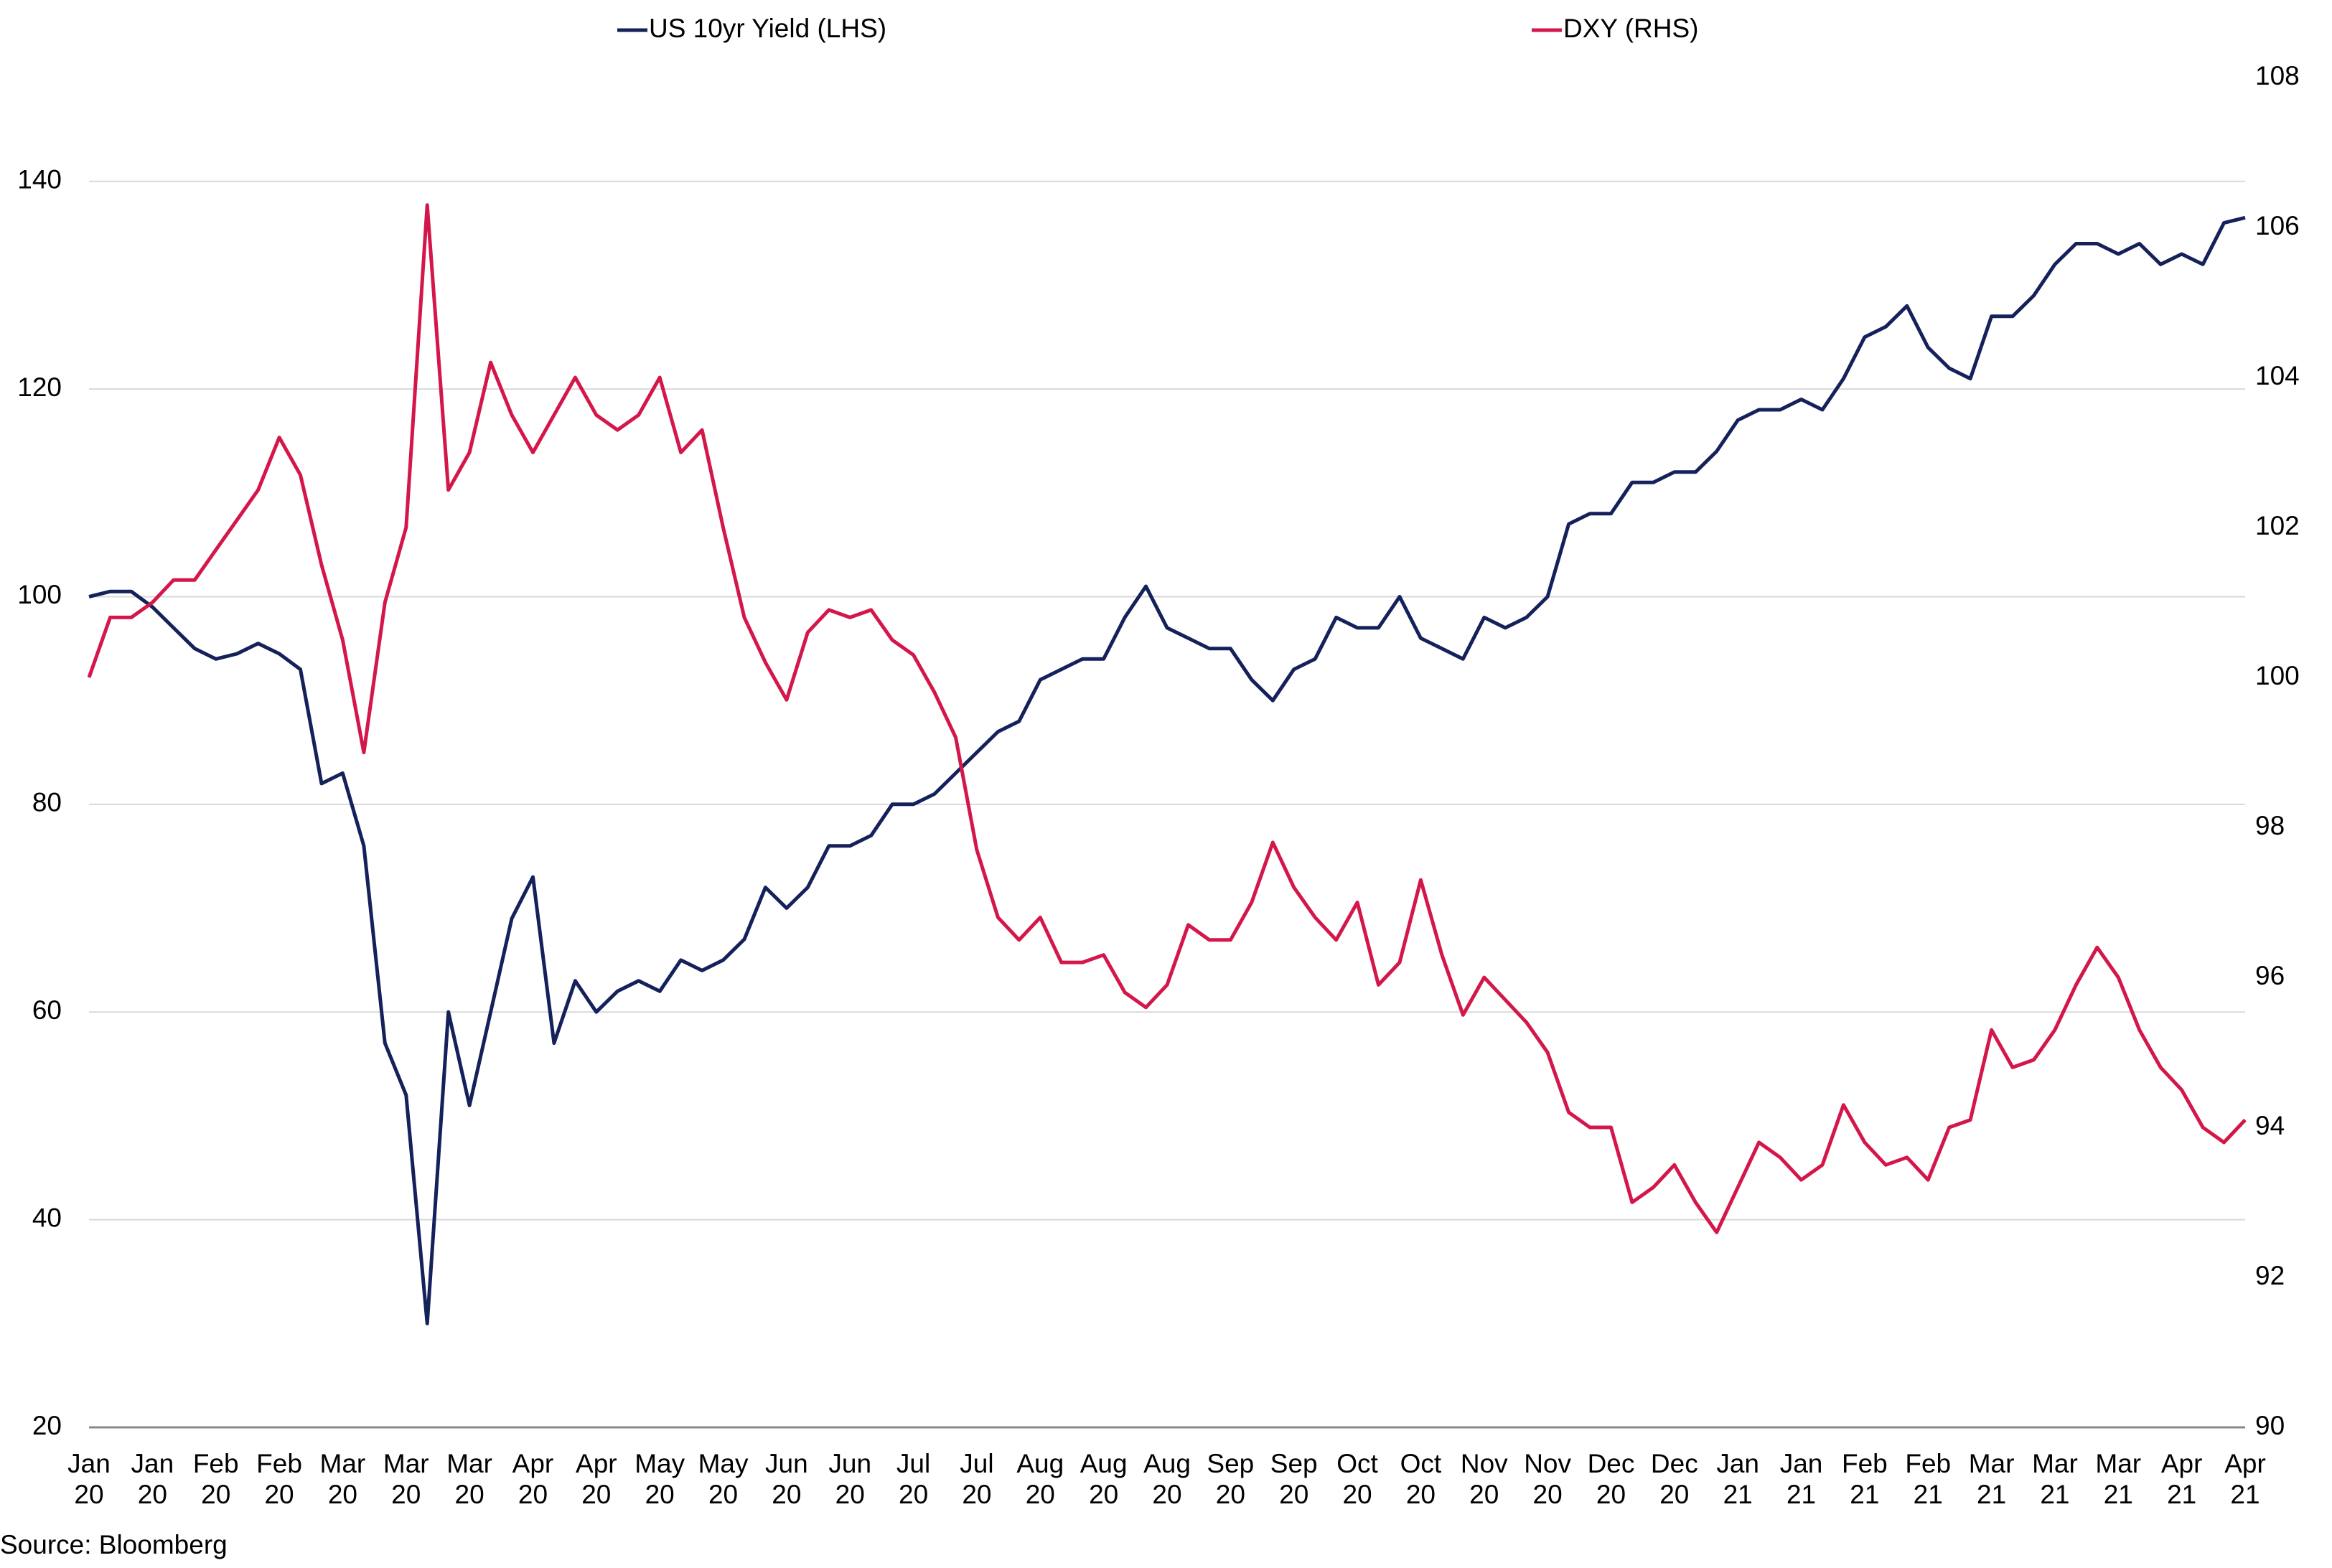 Image resolution: width=2332 pixels, height=1568 pixels. I want to click on source-note: Source: Bloomberg, so click(114, 1544).